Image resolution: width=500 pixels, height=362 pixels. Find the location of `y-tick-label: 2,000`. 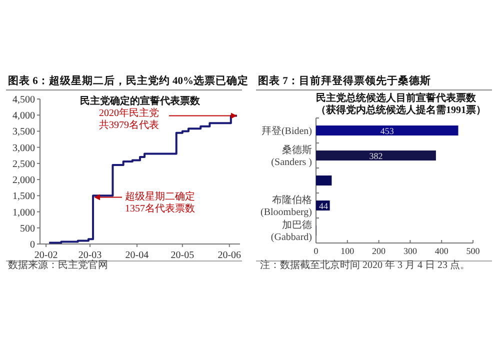

y-tick-label: 2,000 is located at coordinates (23, 180).